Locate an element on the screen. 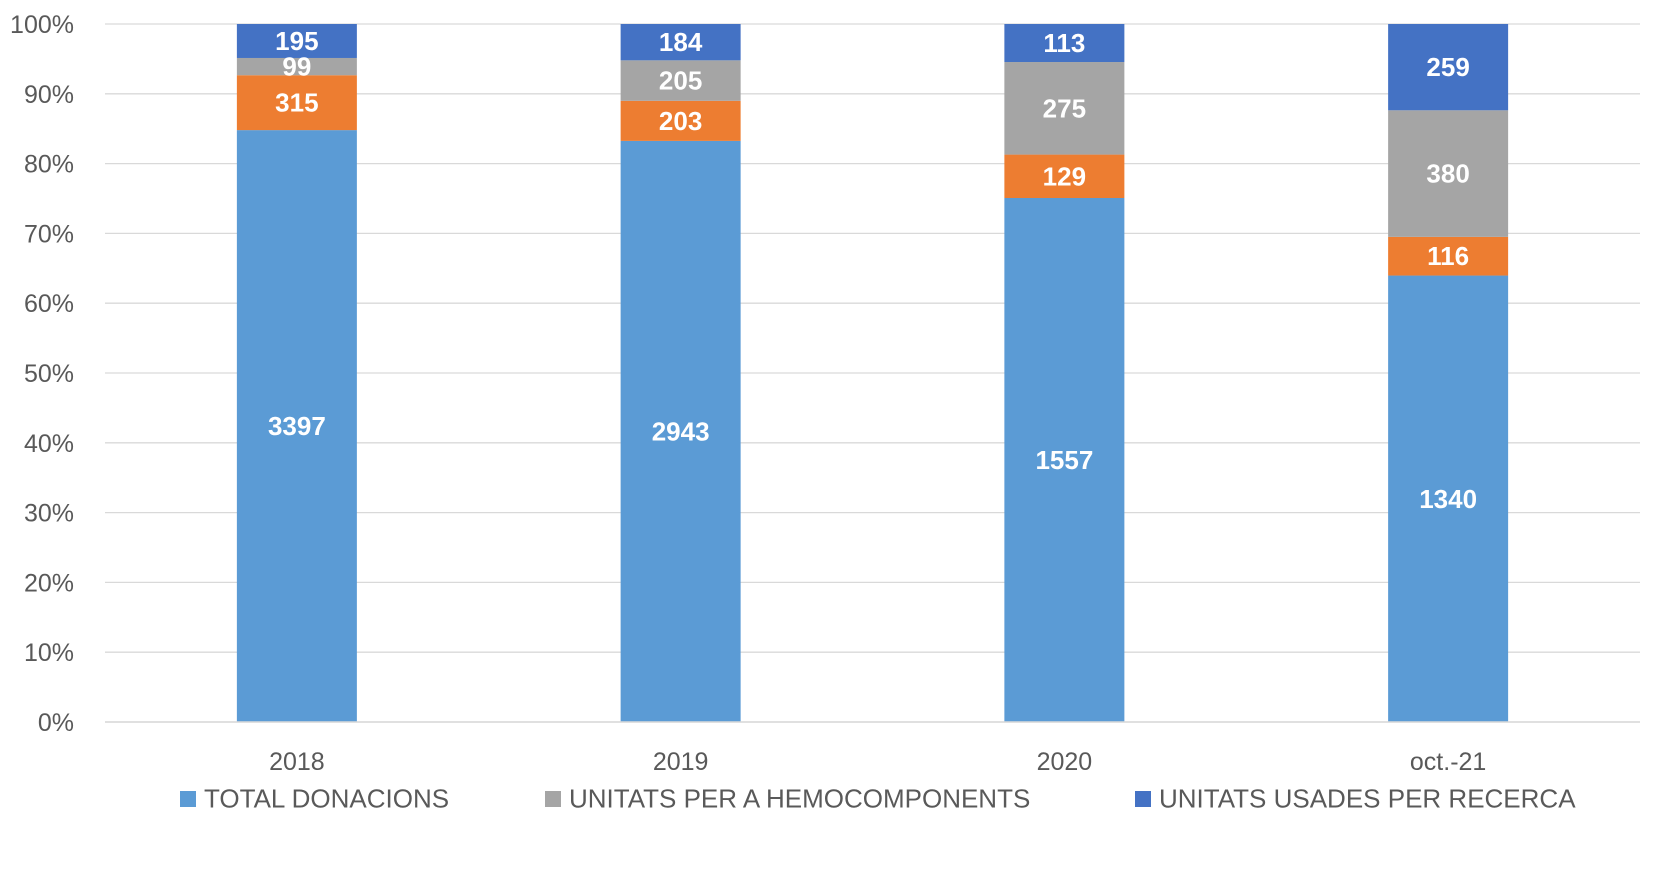  x-tick-label: oct.-21 is located at coordinates (1448, 762).